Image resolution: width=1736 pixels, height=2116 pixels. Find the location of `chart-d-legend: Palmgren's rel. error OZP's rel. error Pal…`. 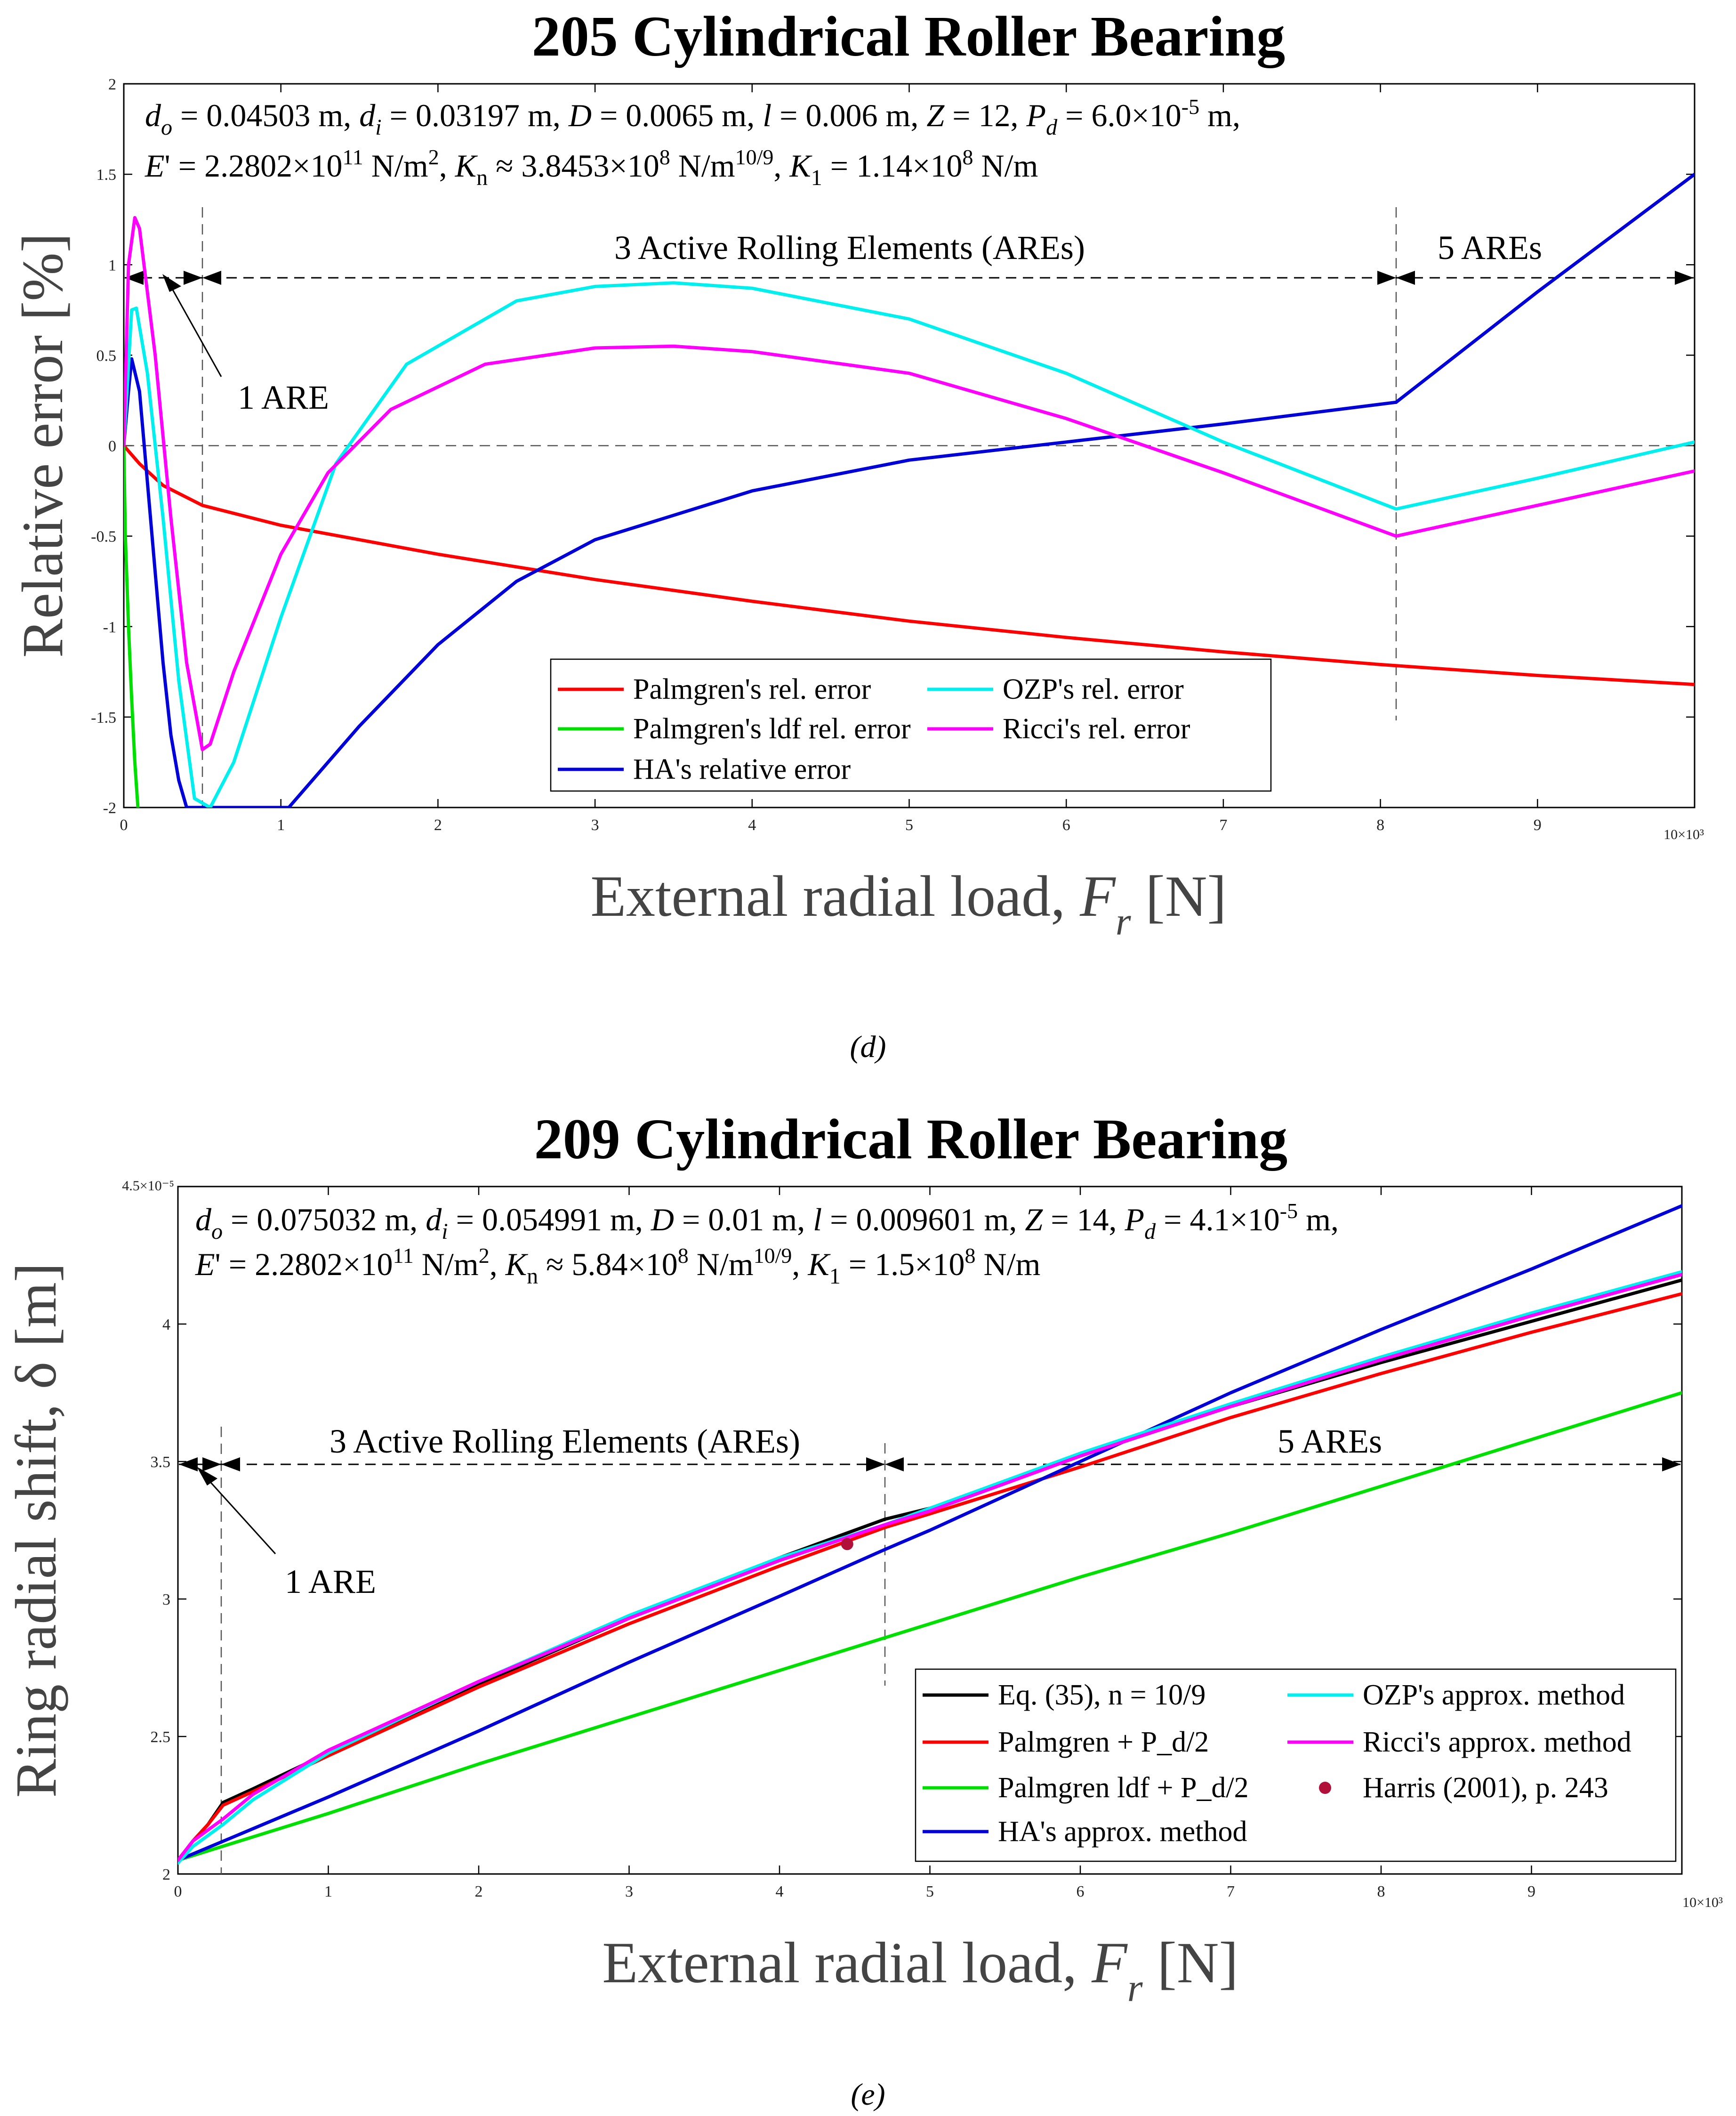

chart-d-legend: Palmgren's rel. error OZP's rel. error Pal… is located at coordinates (911, 725).